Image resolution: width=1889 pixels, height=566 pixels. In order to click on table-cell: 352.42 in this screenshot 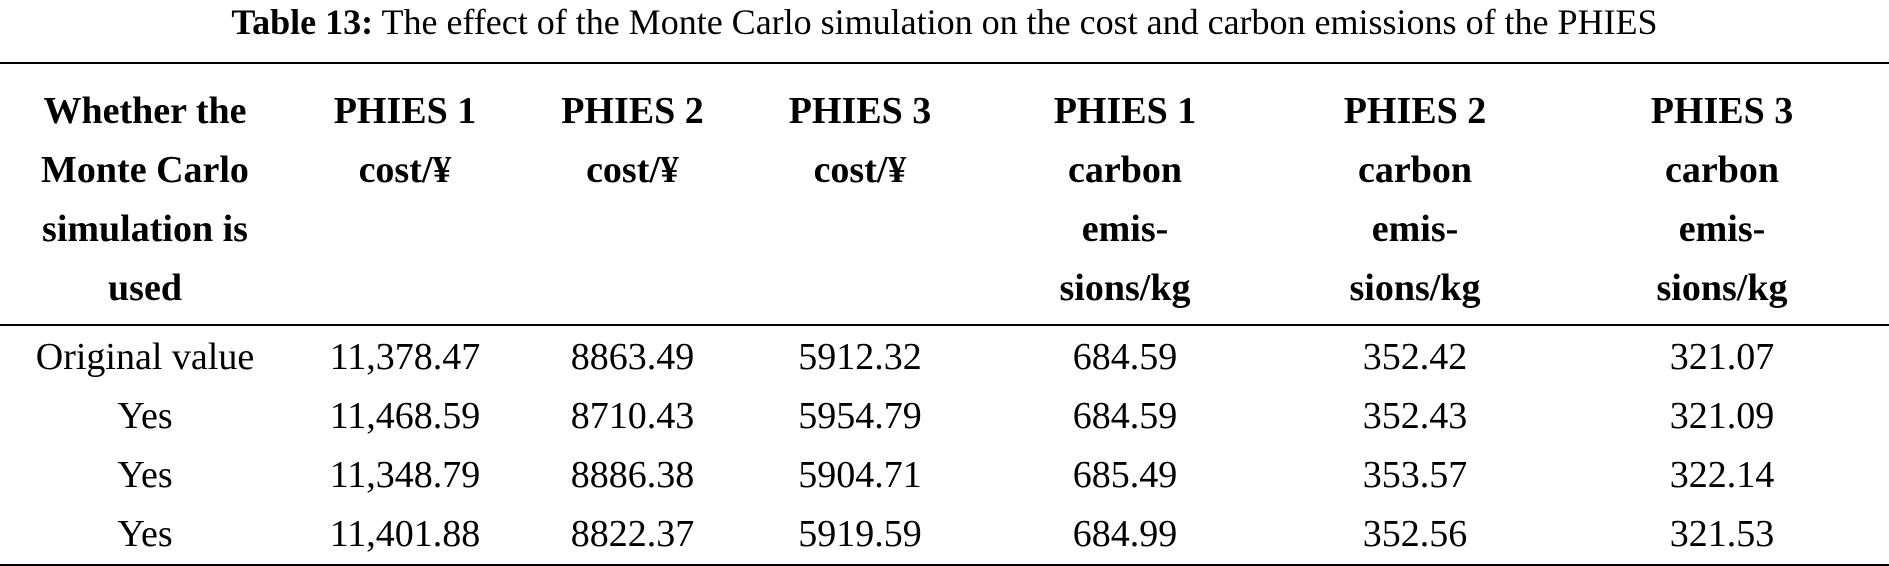, I will do `click(1415, 357)`.